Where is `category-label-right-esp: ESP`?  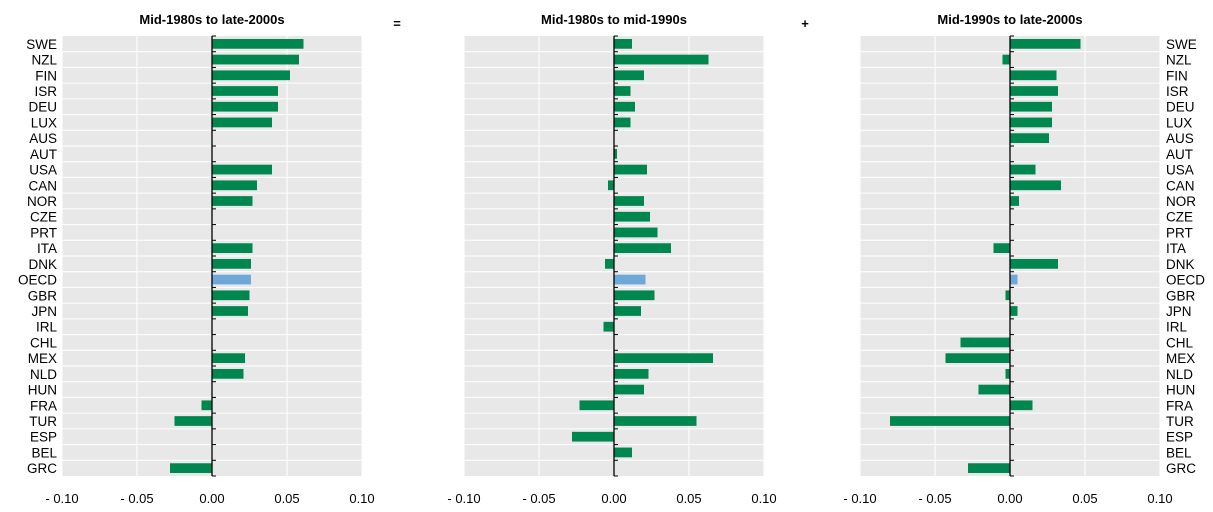 category-label-right-esp: ESP is located at coordinates (1179, 437).